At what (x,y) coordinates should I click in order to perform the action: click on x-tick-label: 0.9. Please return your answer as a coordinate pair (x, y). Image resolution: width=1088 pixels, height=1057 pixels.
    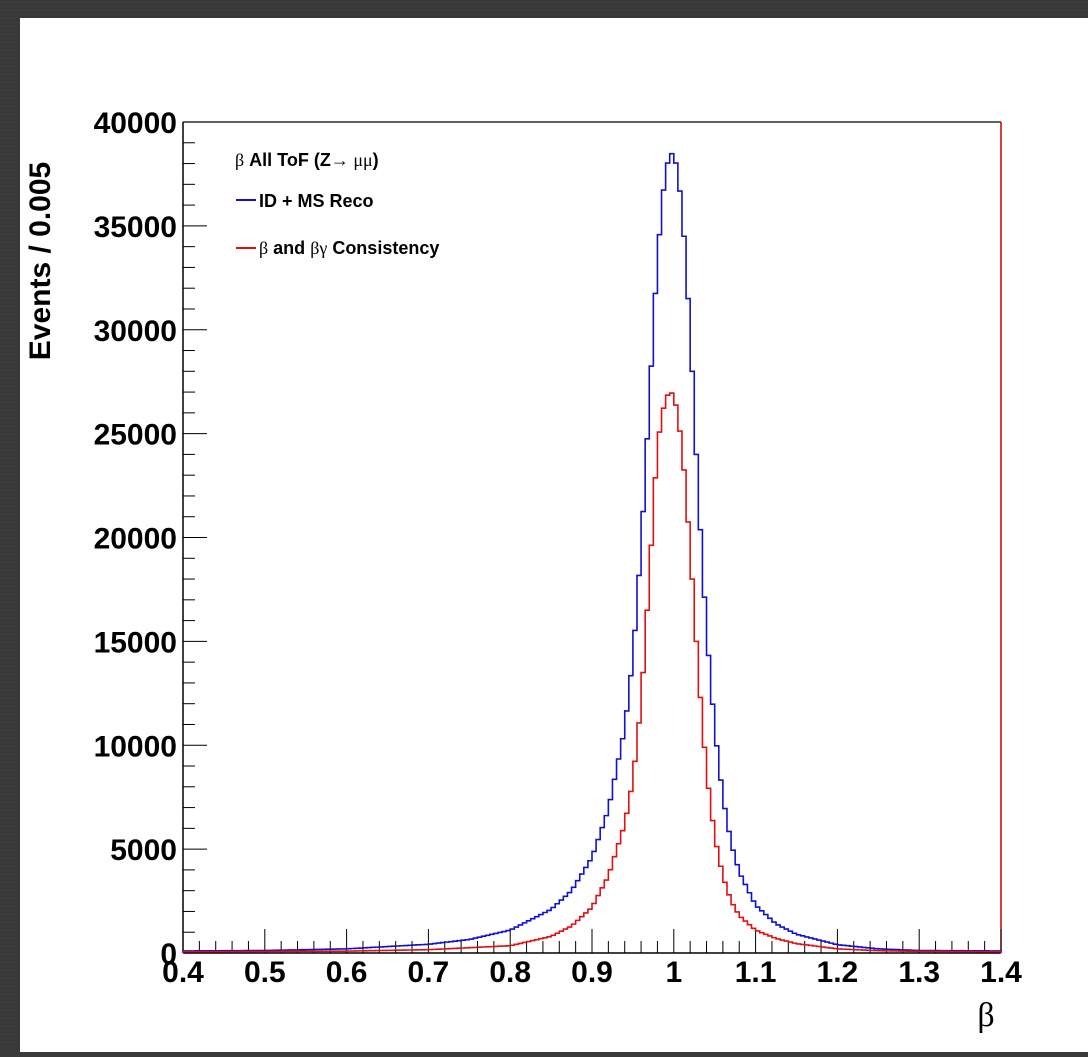
    Looking at the image, I should click on (592, 972).